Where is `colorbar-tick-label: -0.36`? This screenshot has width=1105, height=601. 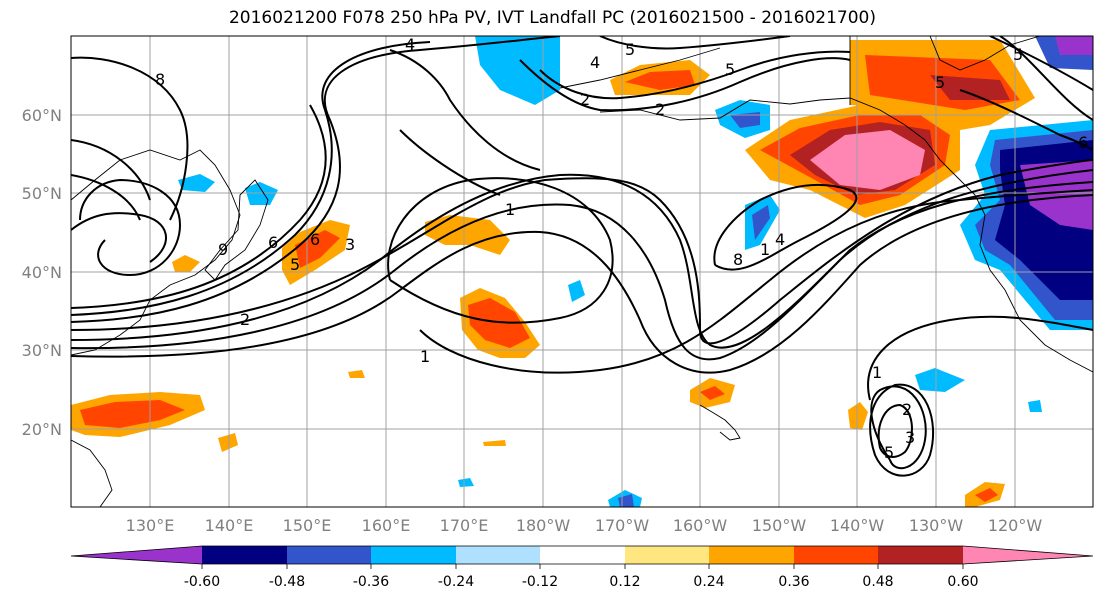 colorbar-tick-label: -0.36 is located at coordinates (371, 582).